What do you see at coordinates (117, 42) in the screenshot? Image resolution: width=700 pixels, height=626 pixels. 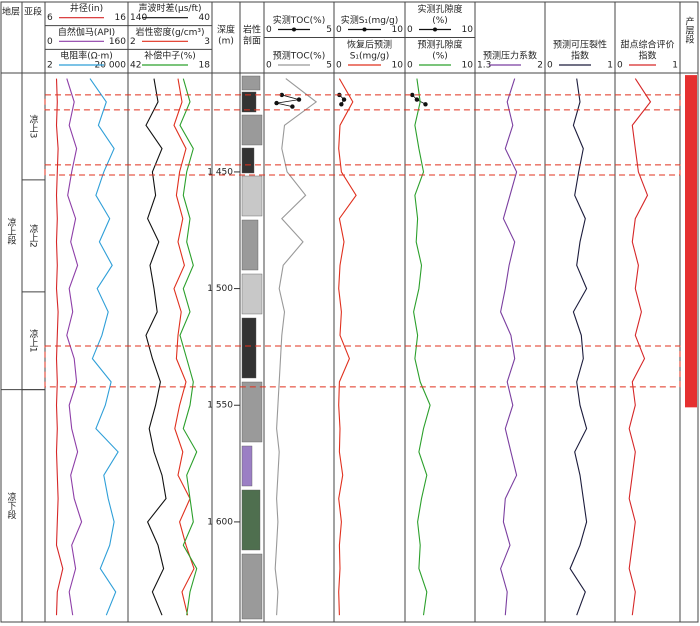 I see `scale-max: 160` at bounding box center [117, 42].